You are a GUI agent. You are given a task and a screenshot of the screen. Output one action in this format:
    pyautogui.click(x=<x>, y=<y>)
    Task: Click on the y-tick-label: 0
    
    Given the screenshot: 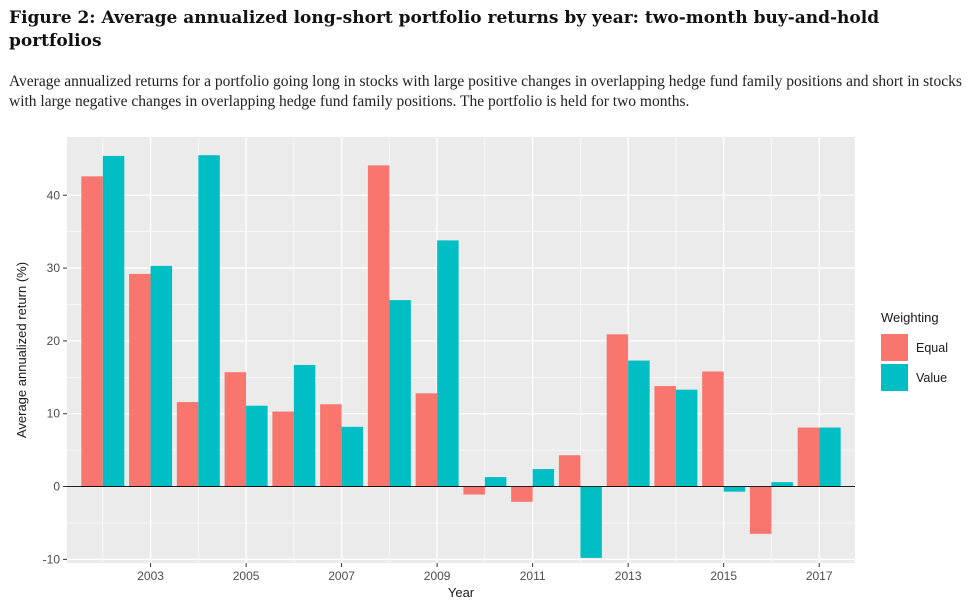 What is the action you would take?
    pyautogui.click(x=56, y=487)
    